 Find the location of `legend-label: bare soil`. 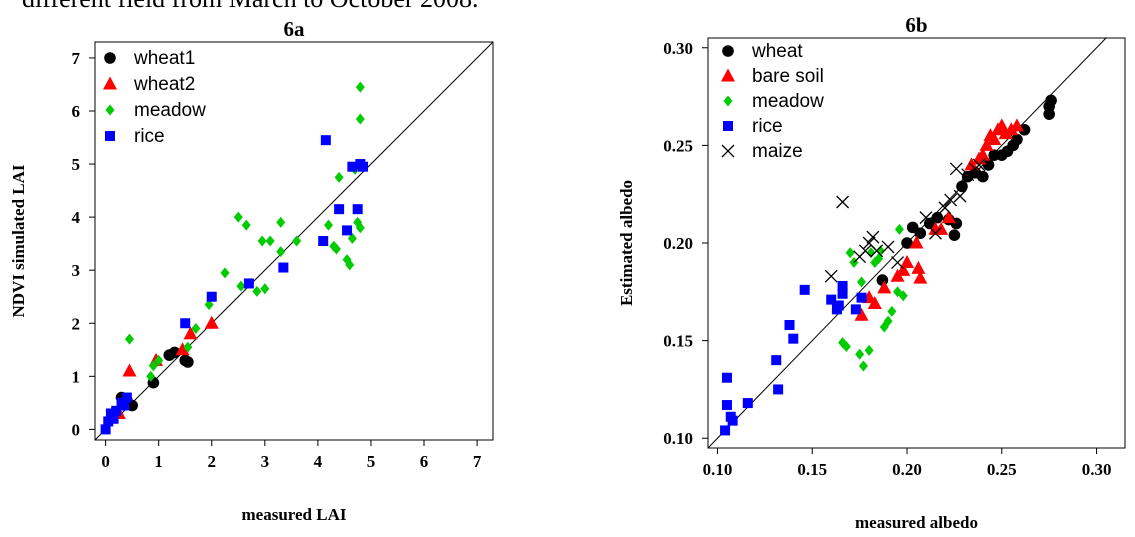

legend-label: bare soil is located at coordinates (788, 76).